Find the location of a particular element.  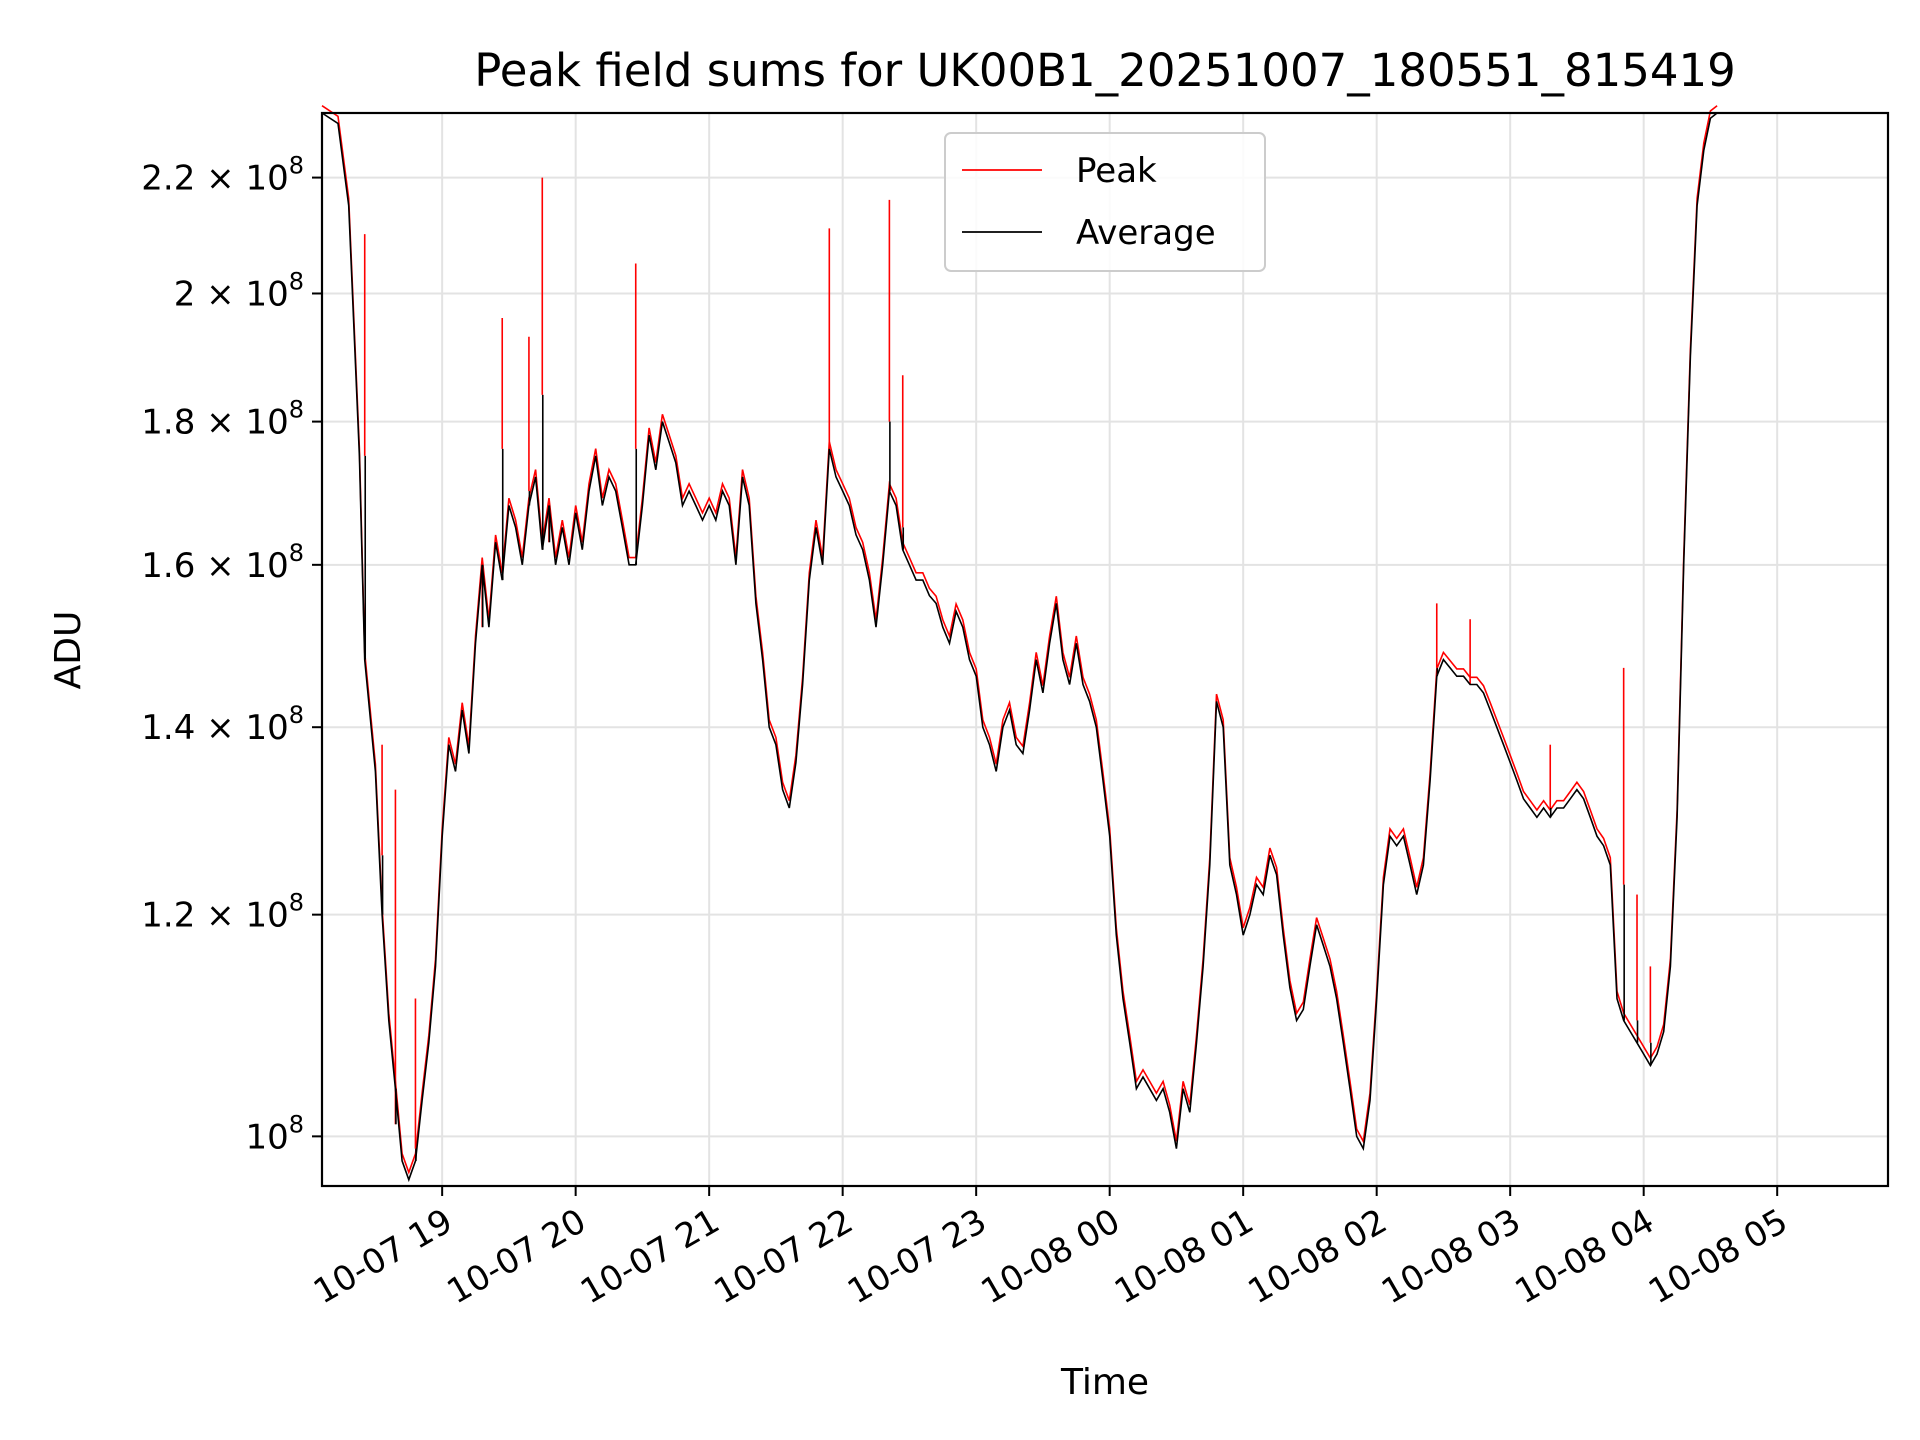

y-tick-label: 1.8 × 108 is located at coordinates (222, 419).